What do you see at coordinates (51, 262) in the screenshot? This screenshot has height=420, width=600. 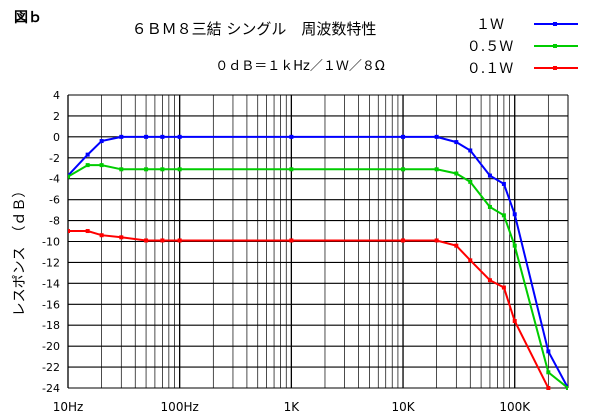 I see `y-tick-label: -12` at bounding box center [51, 262].